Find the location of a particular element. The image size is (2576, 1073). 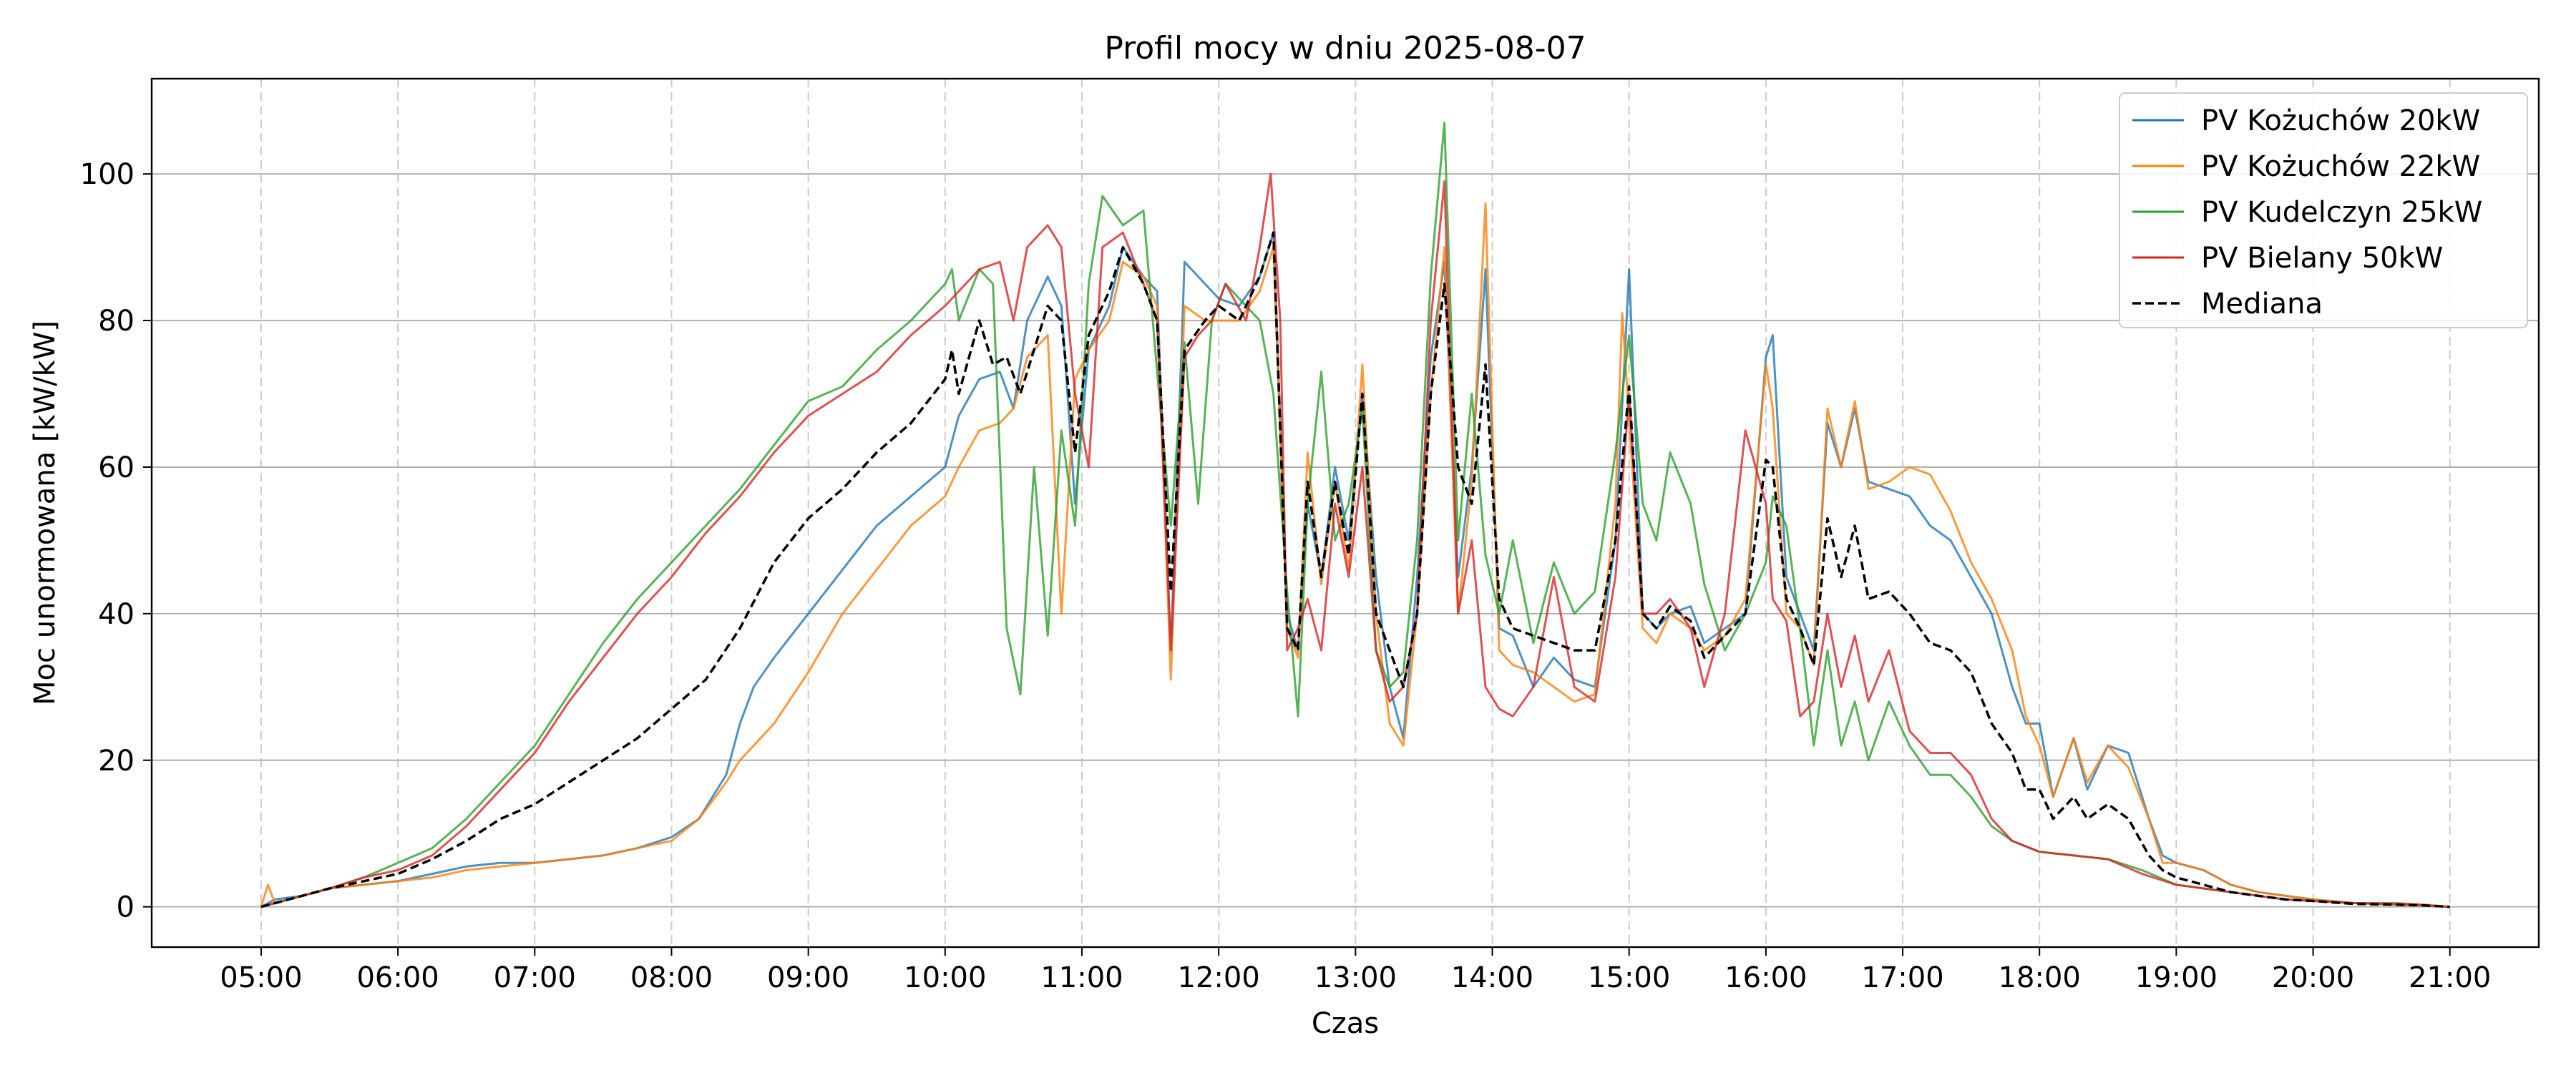

legend-label: PV Bielany 50kW is located at coordinates (2322, 258).